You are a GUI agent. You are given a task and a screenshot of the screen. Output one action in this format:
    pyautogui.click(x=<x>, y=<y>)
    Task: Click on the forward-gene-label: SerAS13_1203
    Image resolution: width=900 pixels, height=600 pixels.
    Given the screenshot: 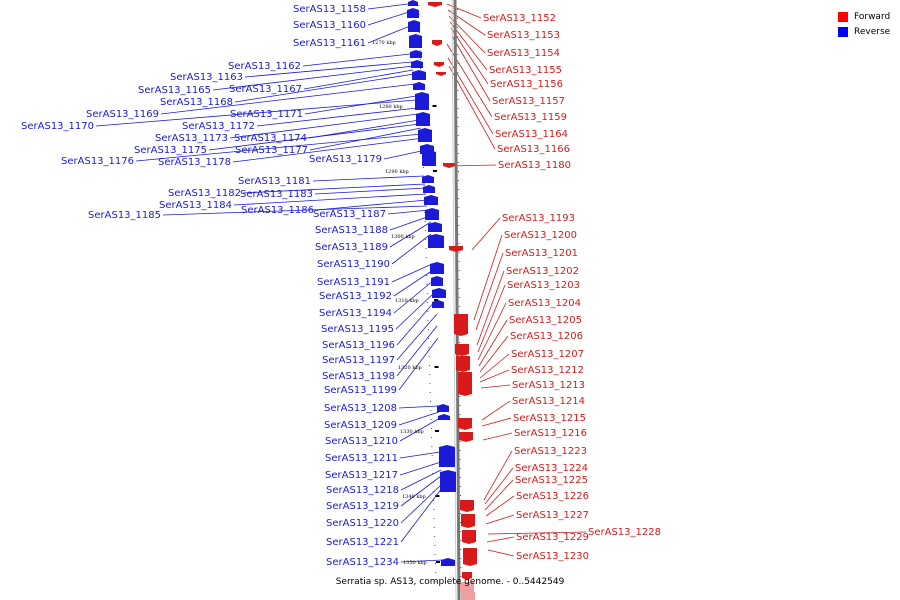 What is the action you would take?
    pyautogui.click(x=543, y=285)
    